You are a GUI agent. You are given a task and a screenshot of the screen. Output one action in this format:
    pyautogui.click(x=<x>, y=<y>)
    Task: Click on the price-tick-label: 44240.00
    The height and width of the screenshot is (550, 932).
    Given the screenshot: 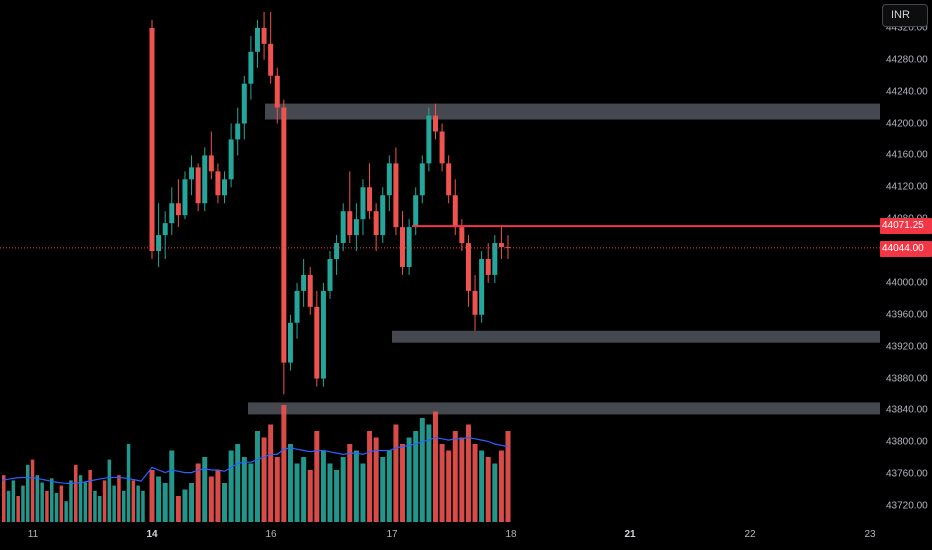 What is the action you would take?
    pyautogui.click(x=907, y=92)
    